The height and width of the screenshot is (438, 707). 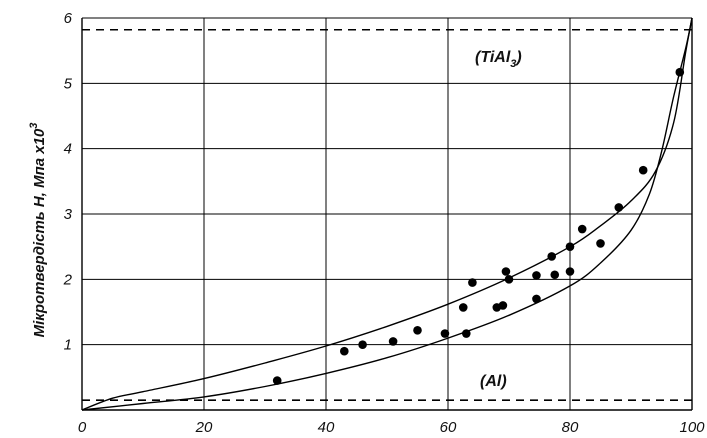 I want to click on x-tick-label: 100, so click(x=692, y=427).